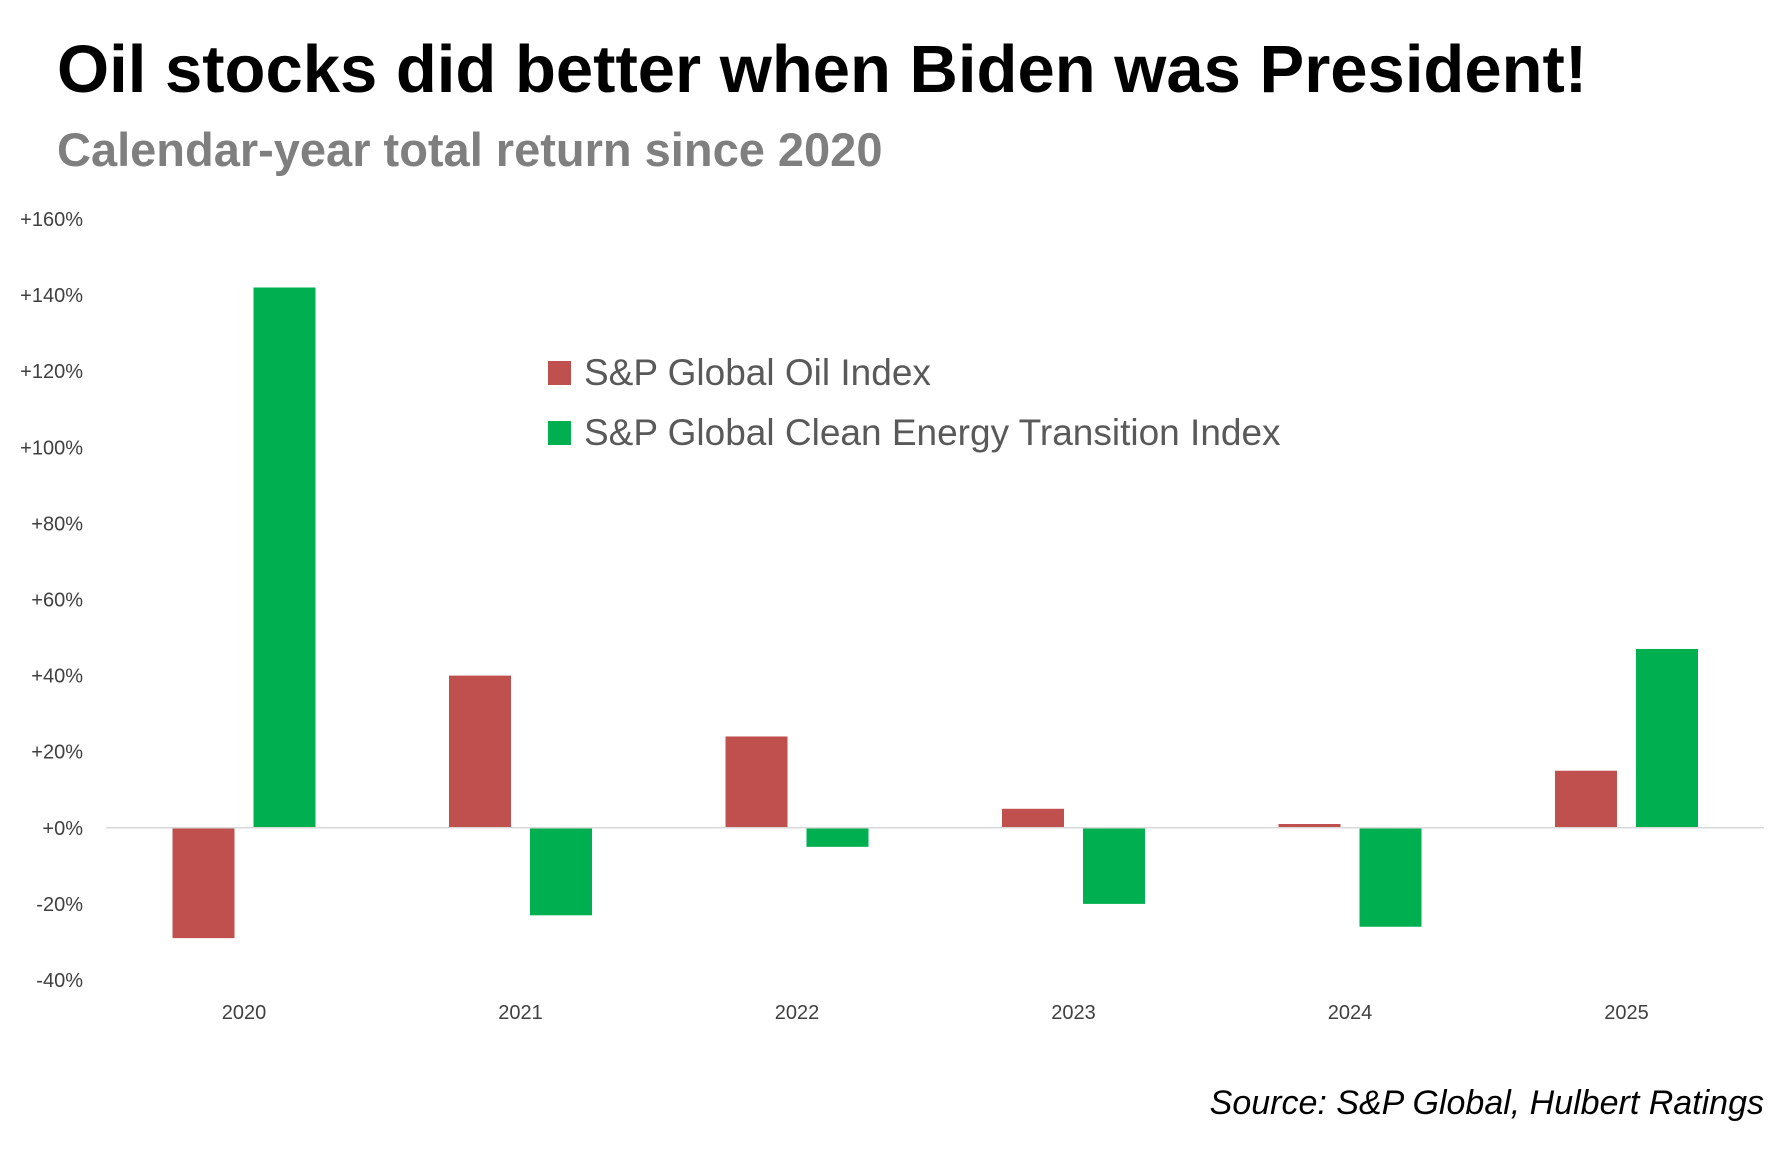 This screenshot has width=1786, height=1152. Describe the element at coordinates (757, 372) in the screenshot. I see `legend-label-oil: S&P Global Oil Index` at that location.